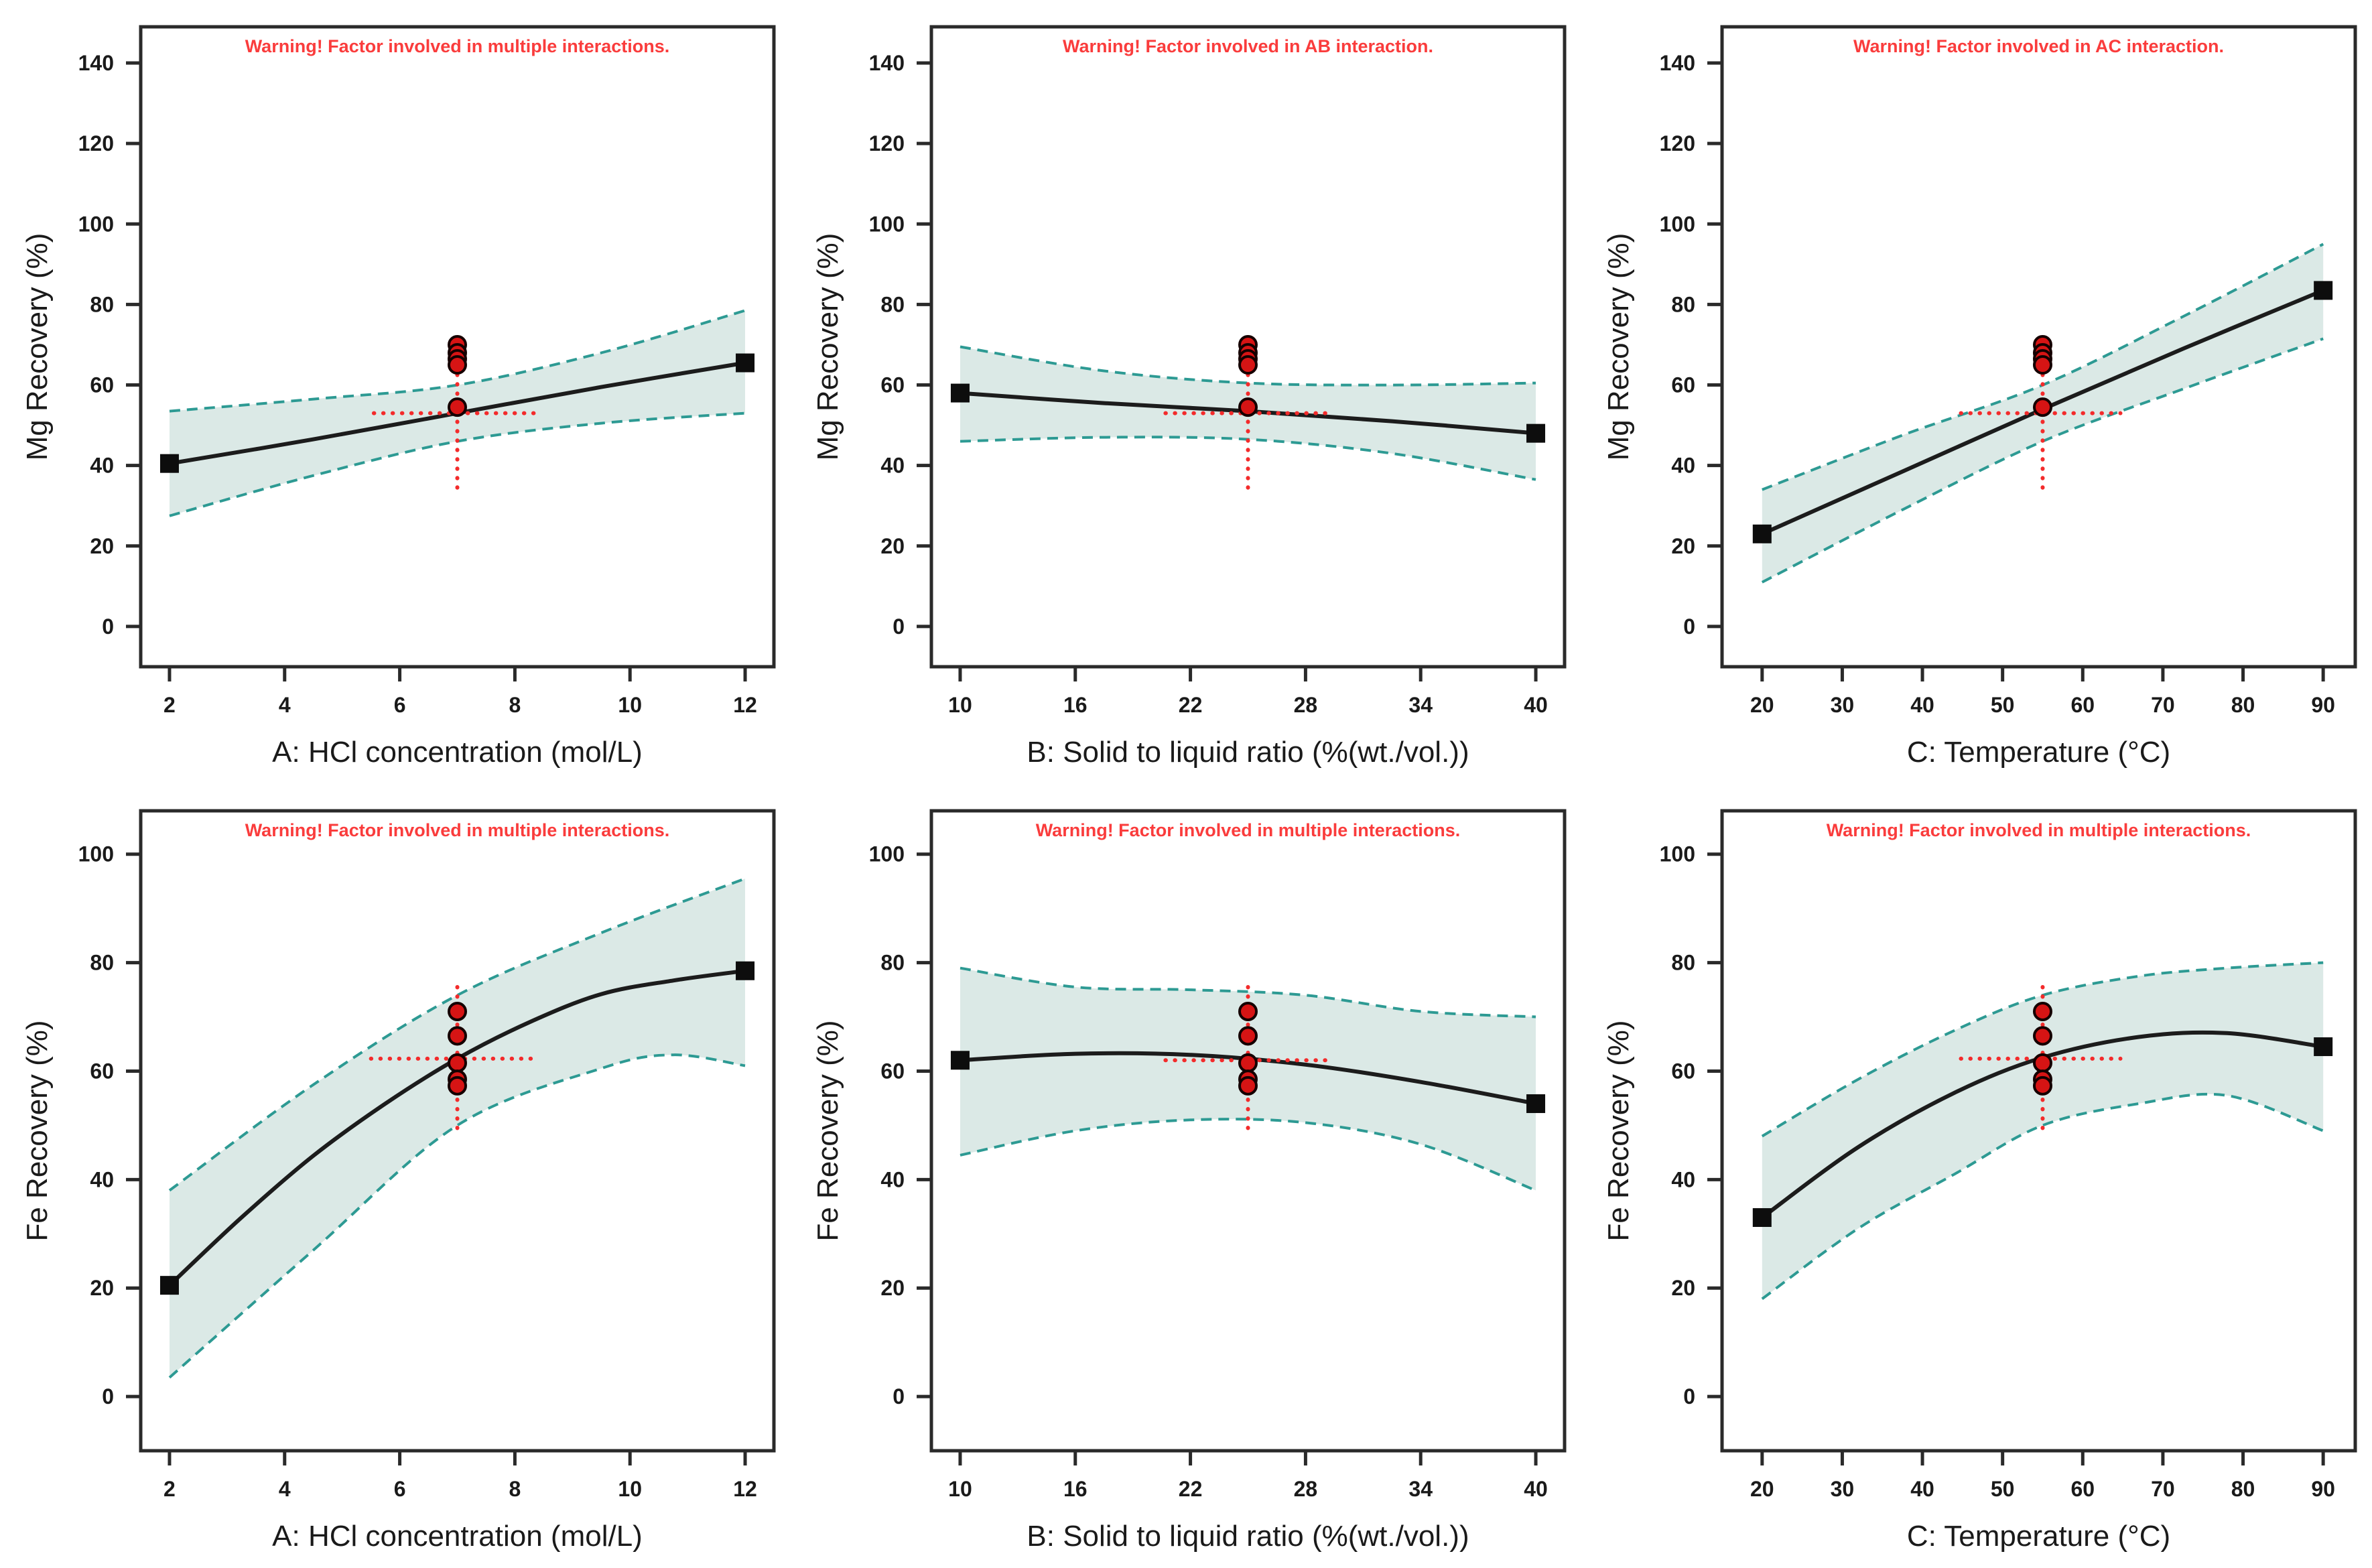 Image resolution: width=2372 pixels, height=1568 pixels. Describe the element at coordinates (96, 143) in the screenshot. I see `y-tick-label: 120` at that location.